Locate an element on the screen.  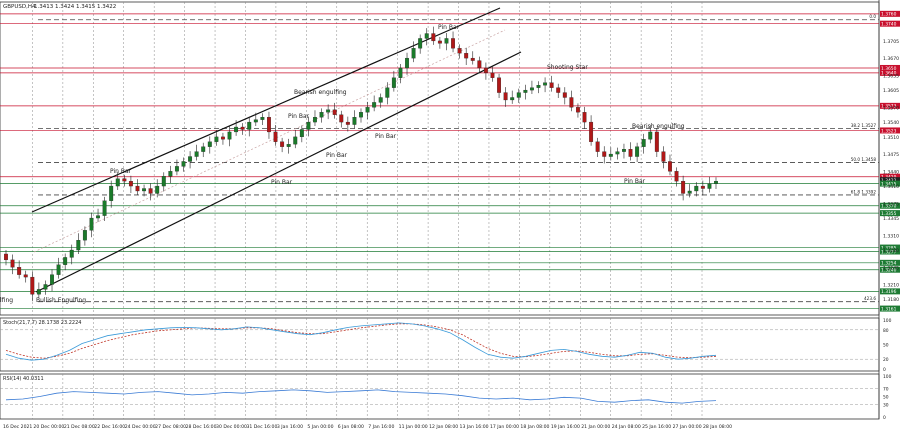
x-tick-label: 31 Dec 16:00 is located at coordinates (261, 427).